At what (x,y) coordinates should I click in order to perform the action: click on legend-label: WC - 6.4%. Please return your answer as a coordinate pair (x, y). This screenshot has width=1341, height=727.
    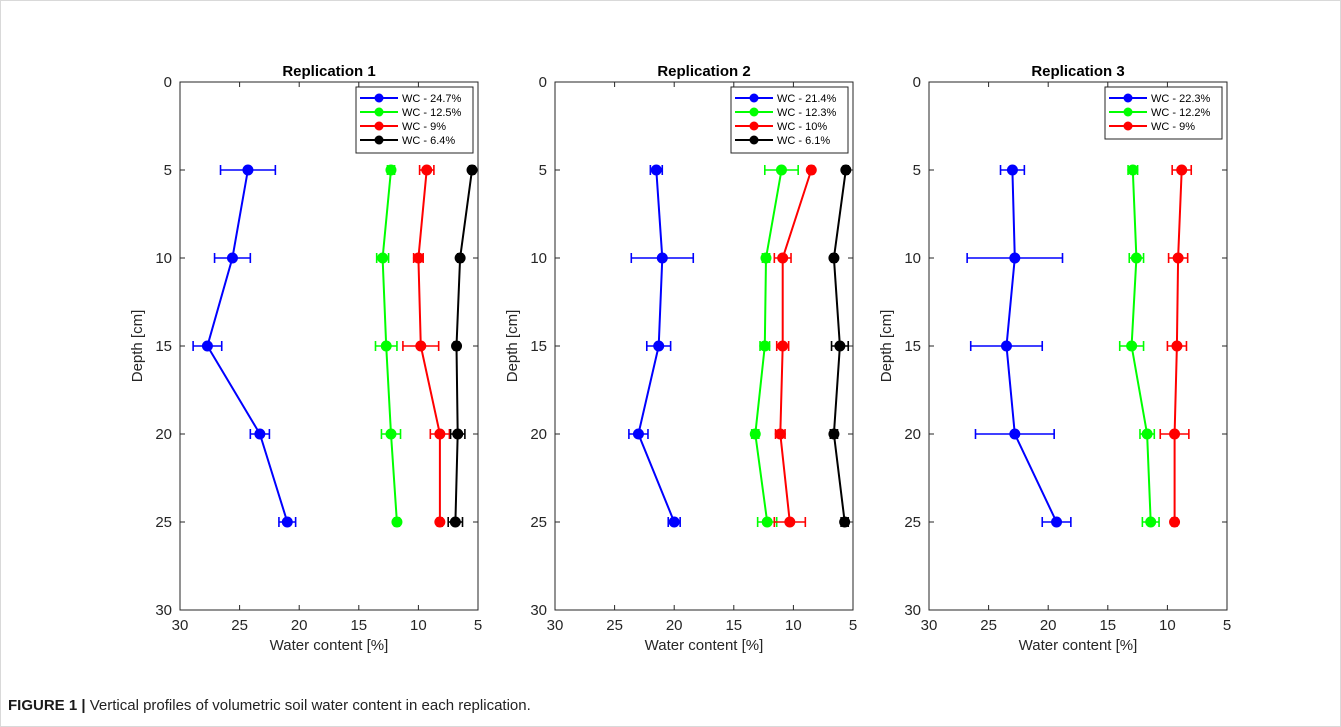
    Looking at the image, I should click on (428, 141).